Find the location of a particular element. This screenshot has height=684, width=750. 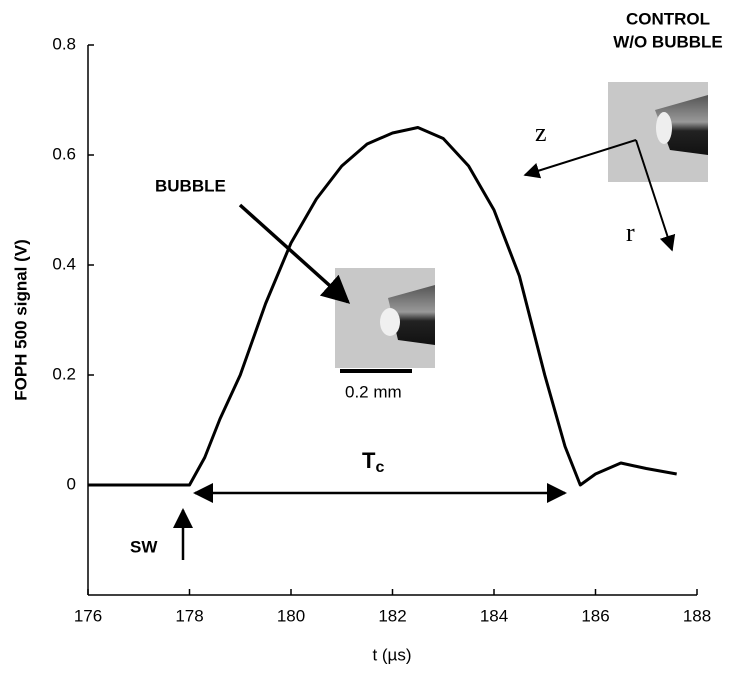

axis-r: r is located at coordinates (630, 232).